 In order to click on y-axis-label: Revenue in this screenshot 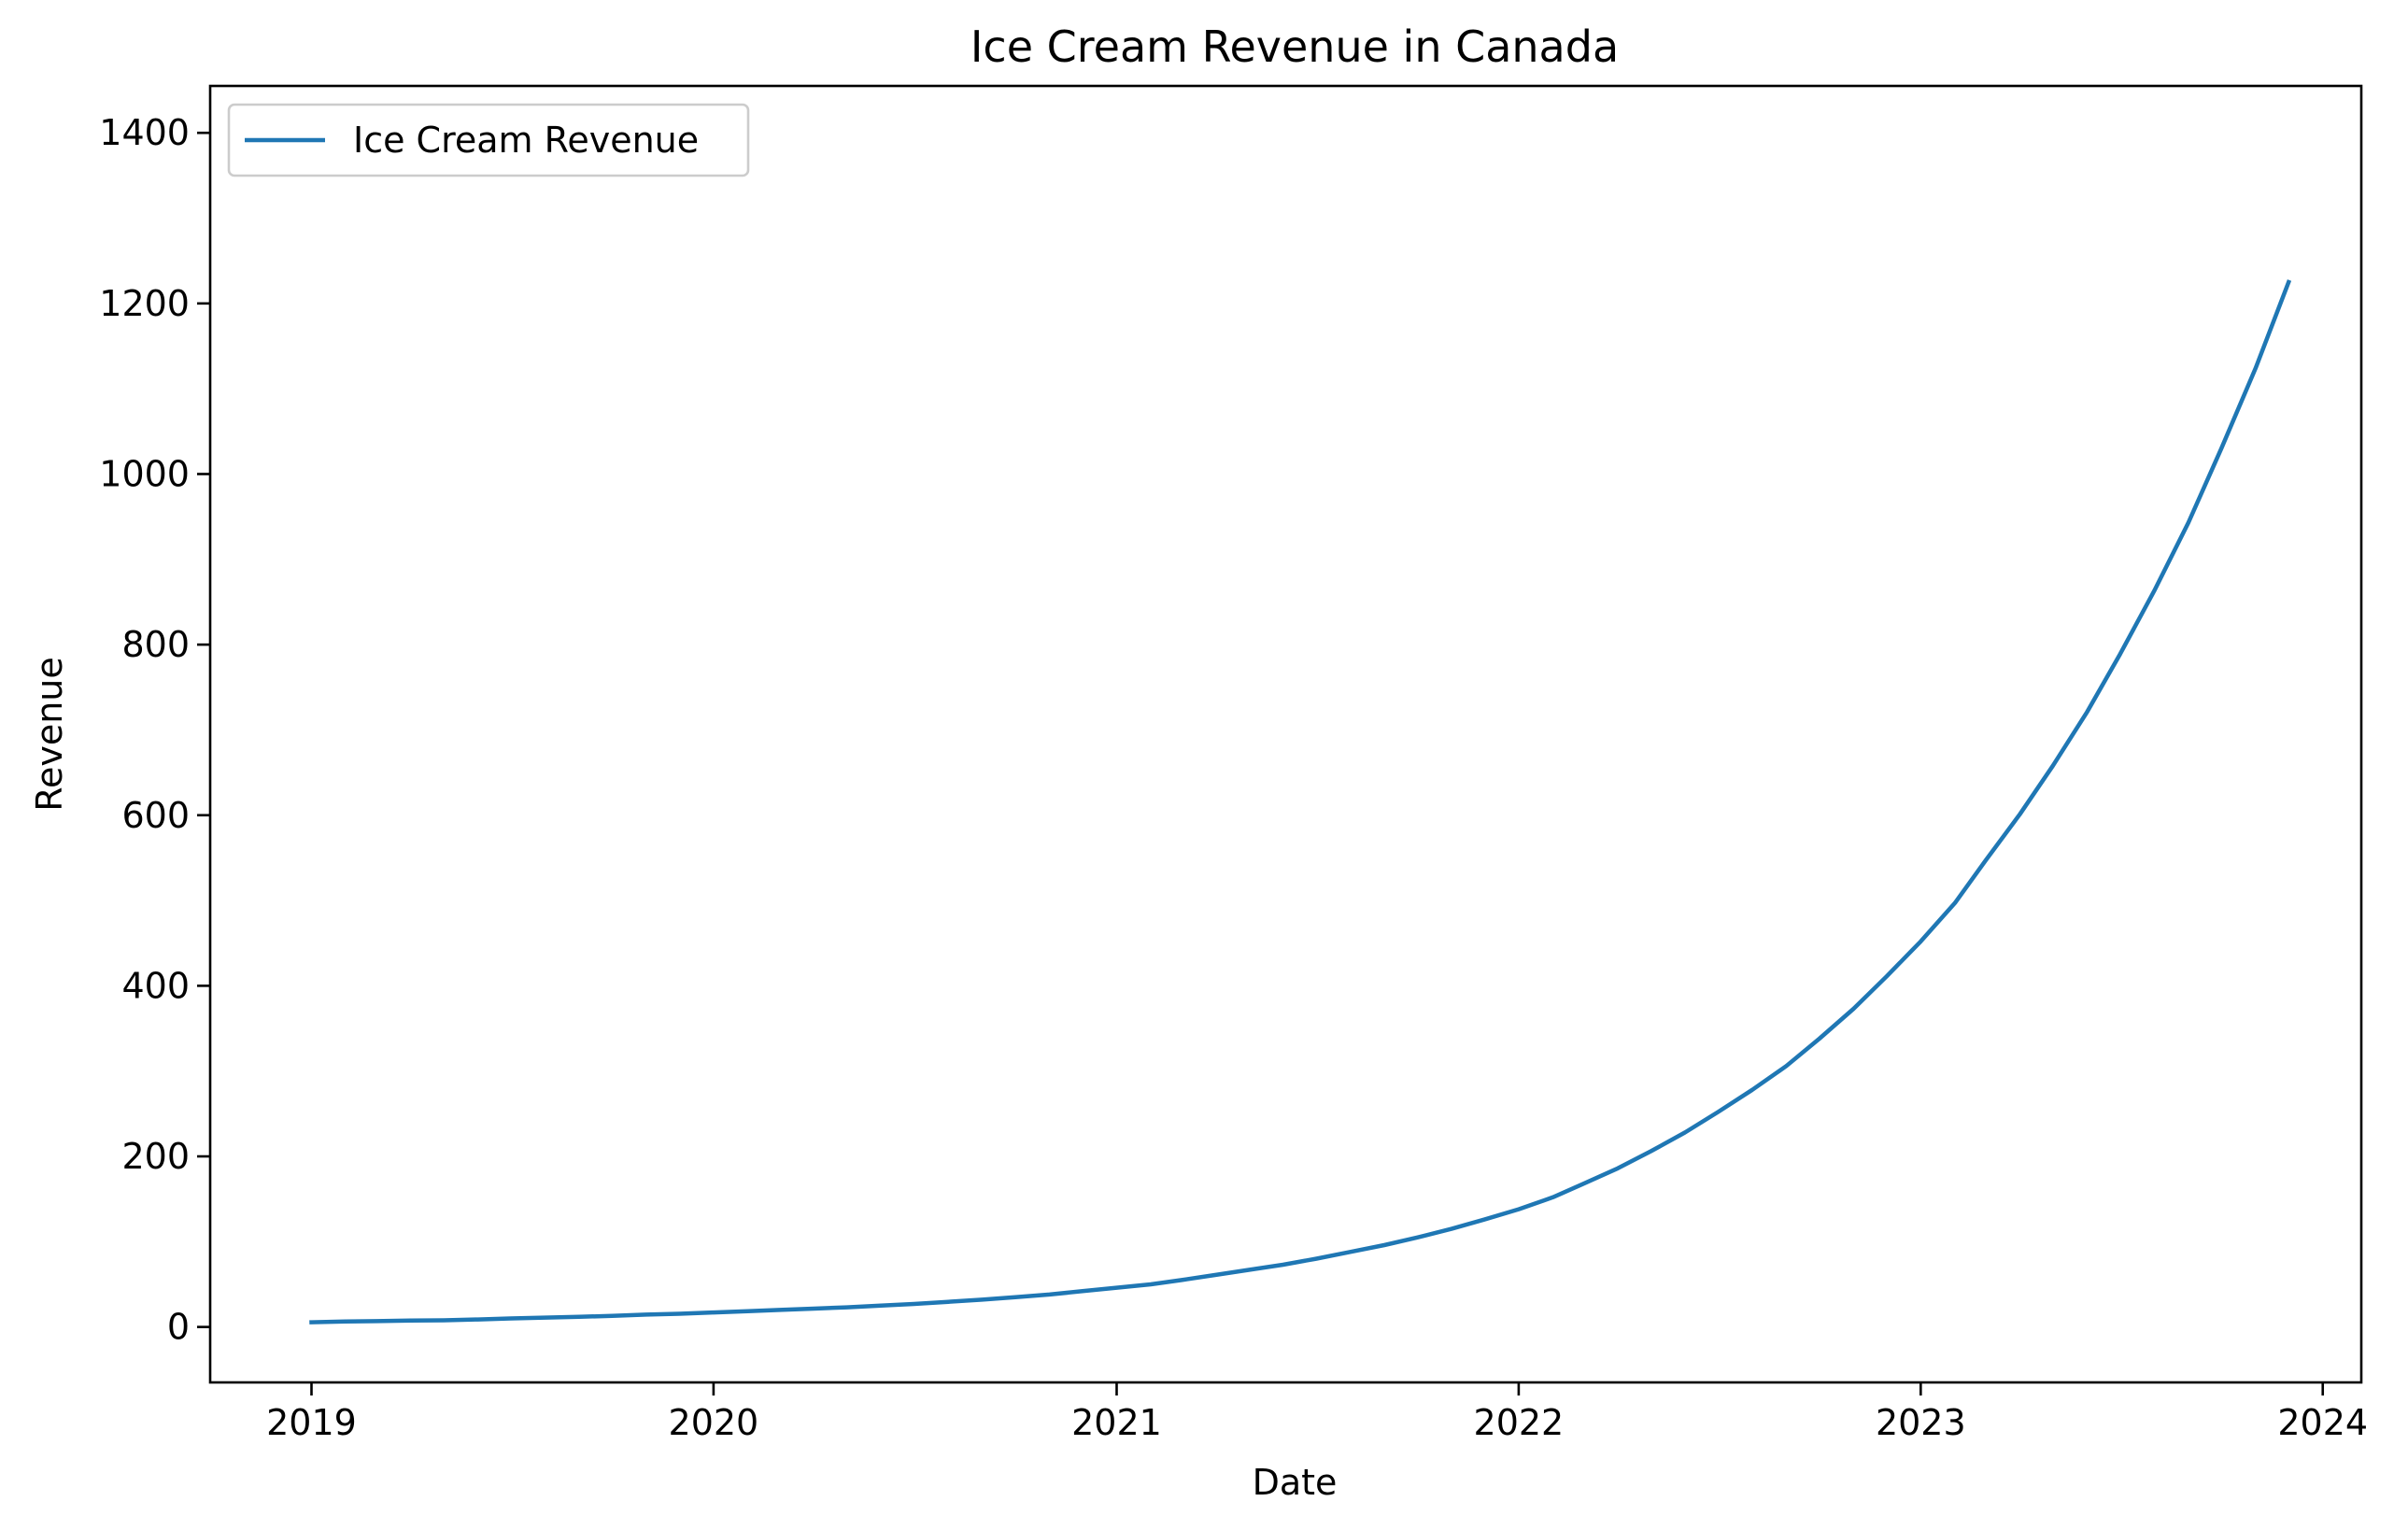, I will do `click(49, 734)`.